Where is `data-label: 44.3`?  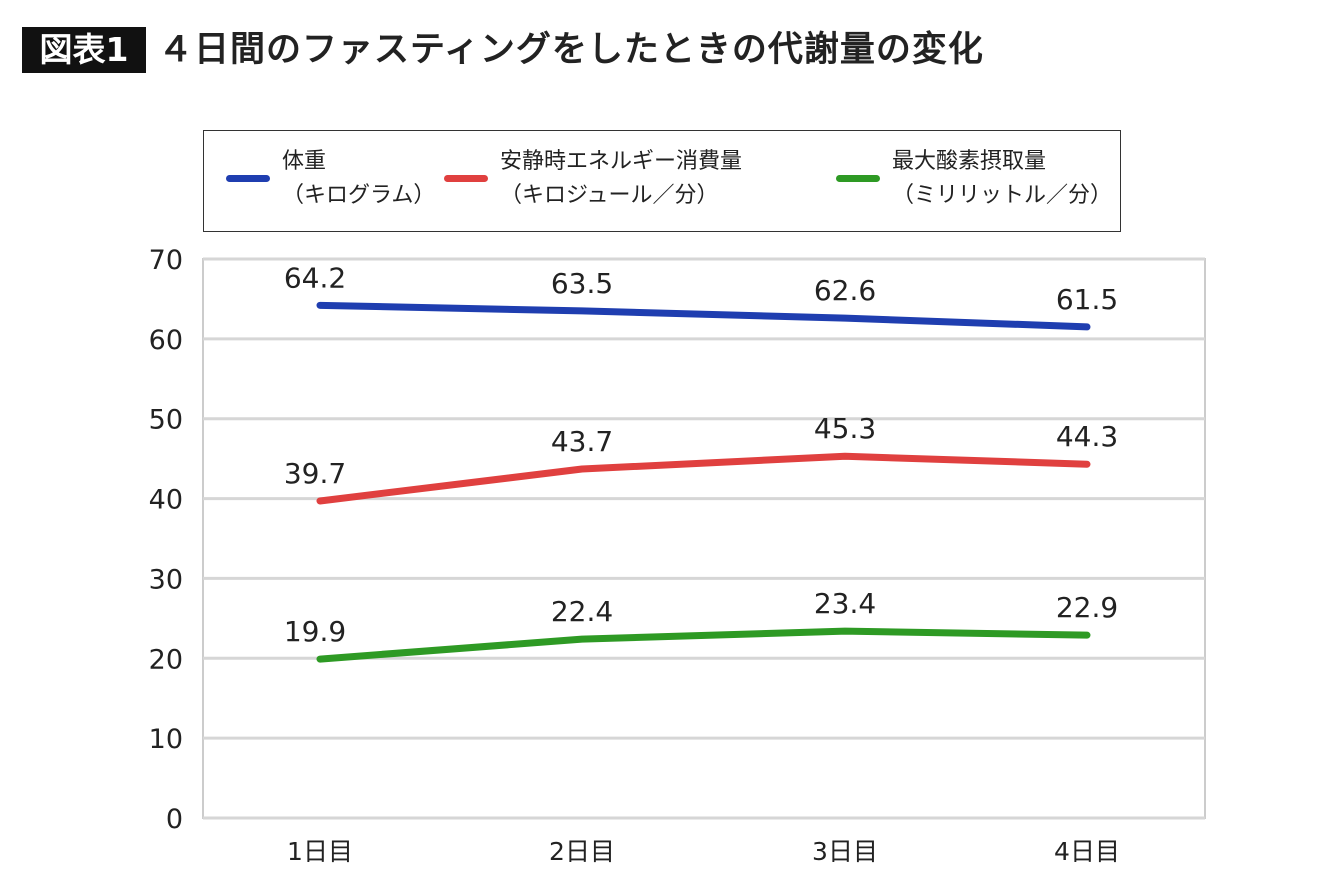
data-label: 44.3 is located at coordinates (1087, 436).